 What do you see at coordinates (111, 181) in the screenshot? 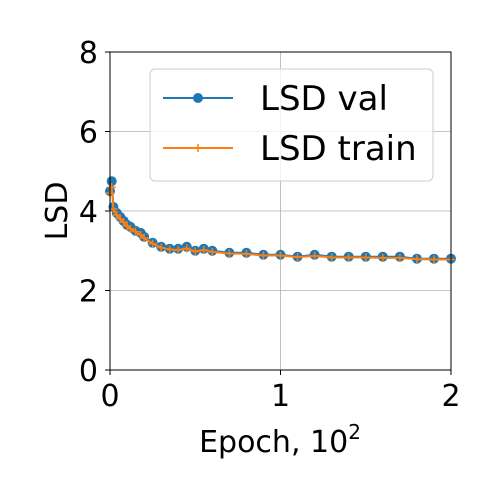
I see `series-0-point` at bounding box center [111, 181].